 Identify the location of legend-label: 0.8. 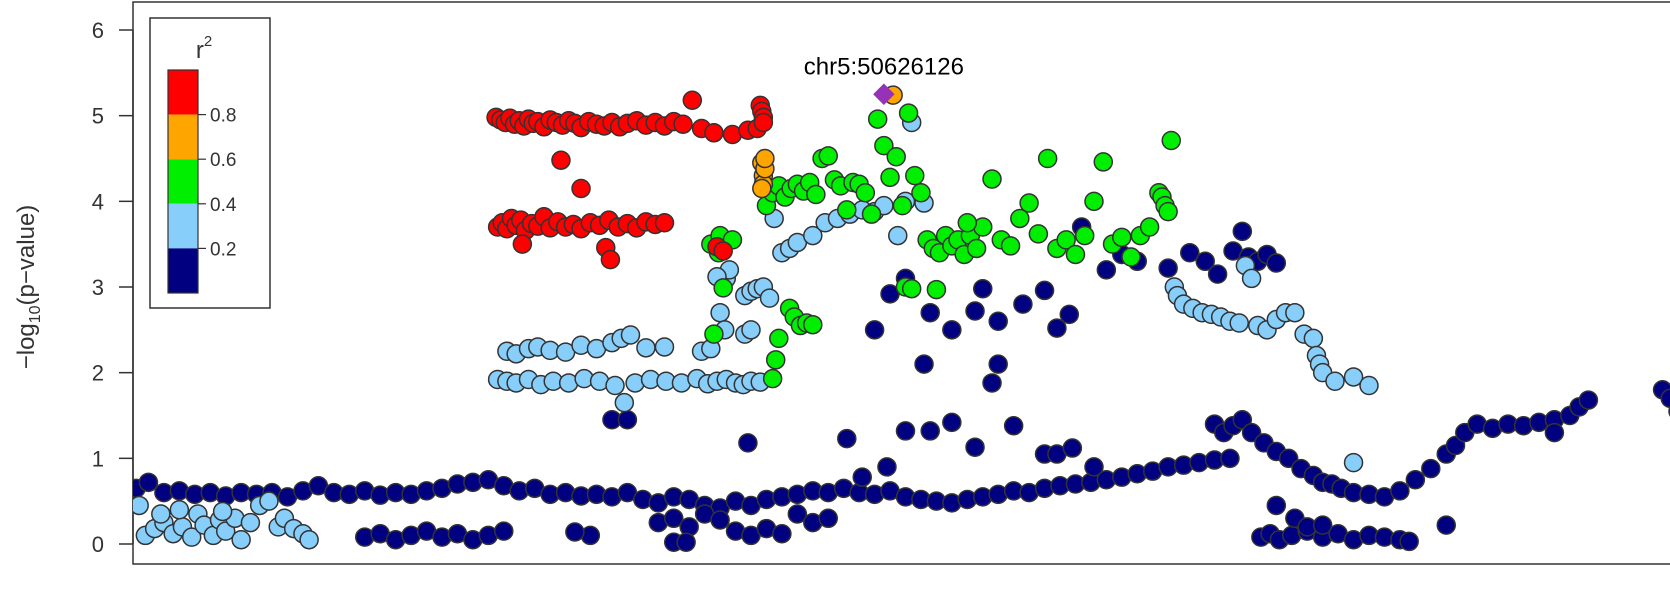
(223, 116).